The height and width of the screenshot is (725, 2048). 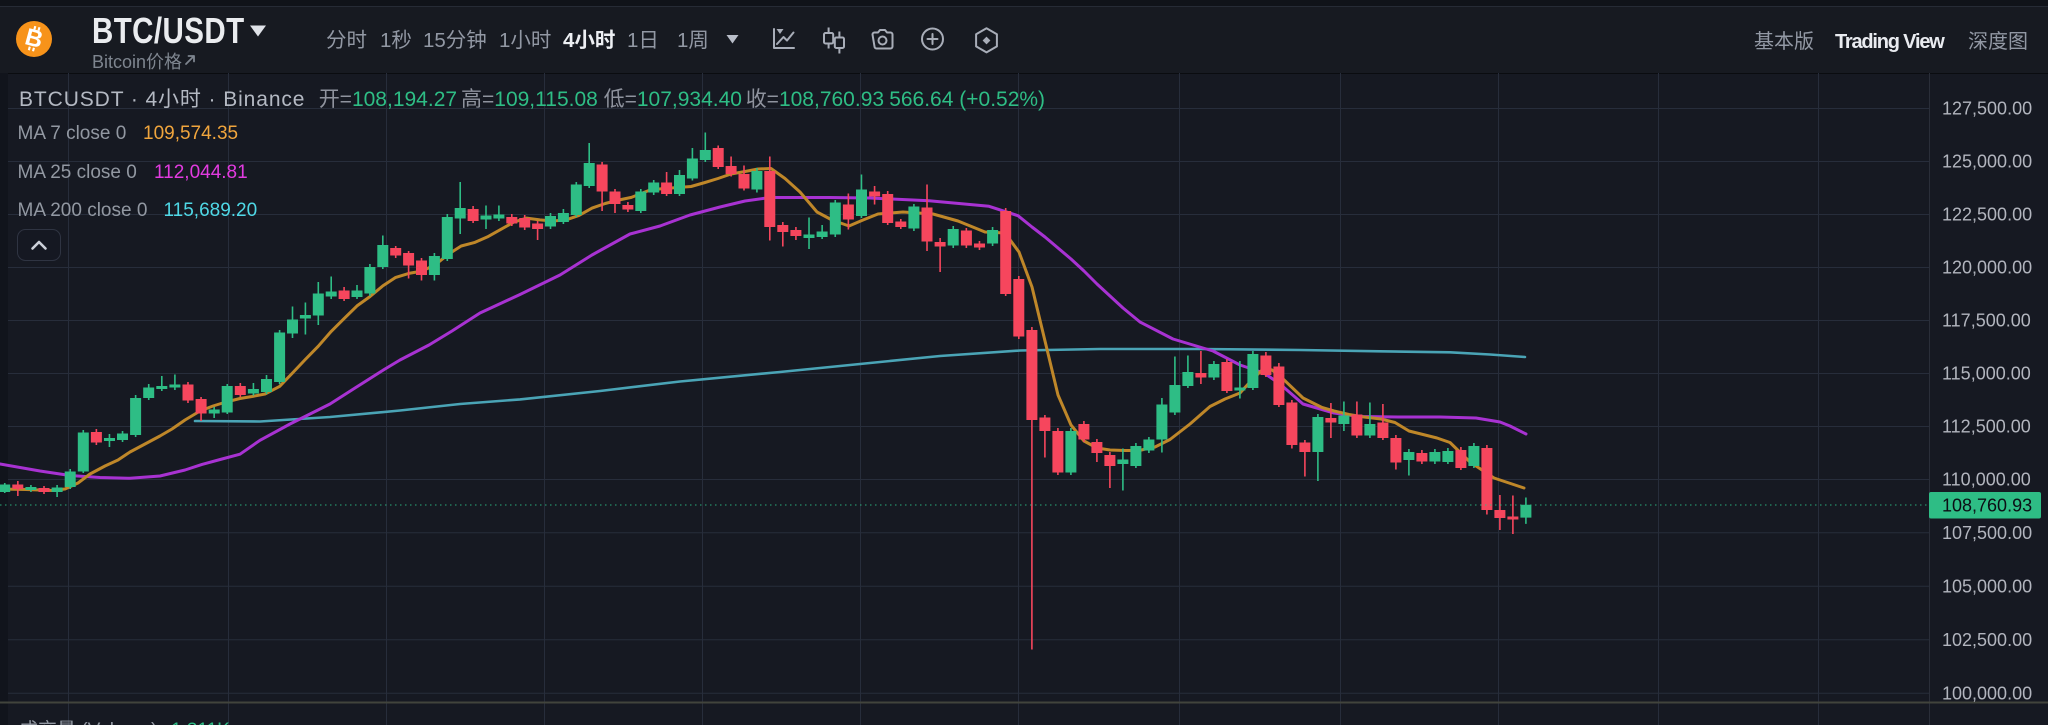 I want to click on svg-text: 108,760.93, so click(x=1987, y=506).